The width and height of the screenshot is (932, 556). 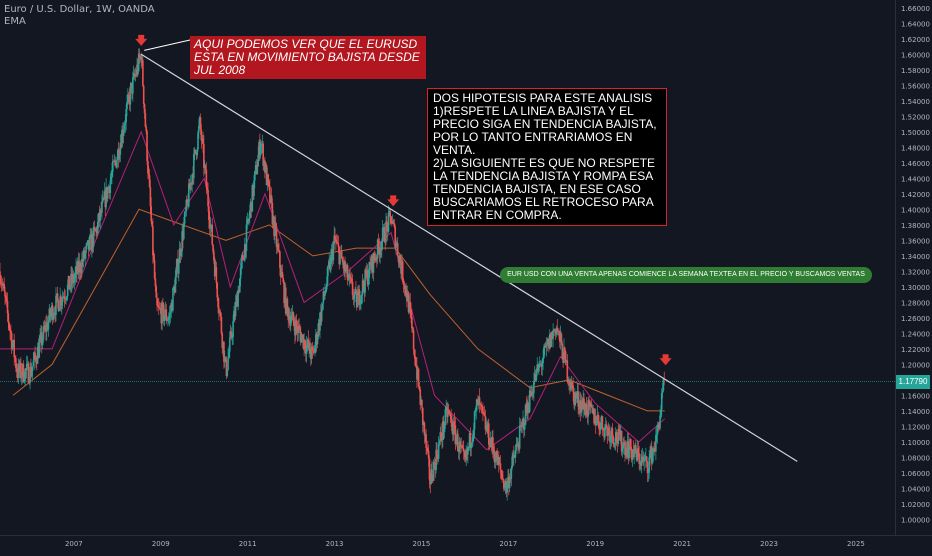 What do you see at coordinates (915, 9) in the screenshot?
I see `price-tick-label: 1.66000` at bounding box center [915, 9].